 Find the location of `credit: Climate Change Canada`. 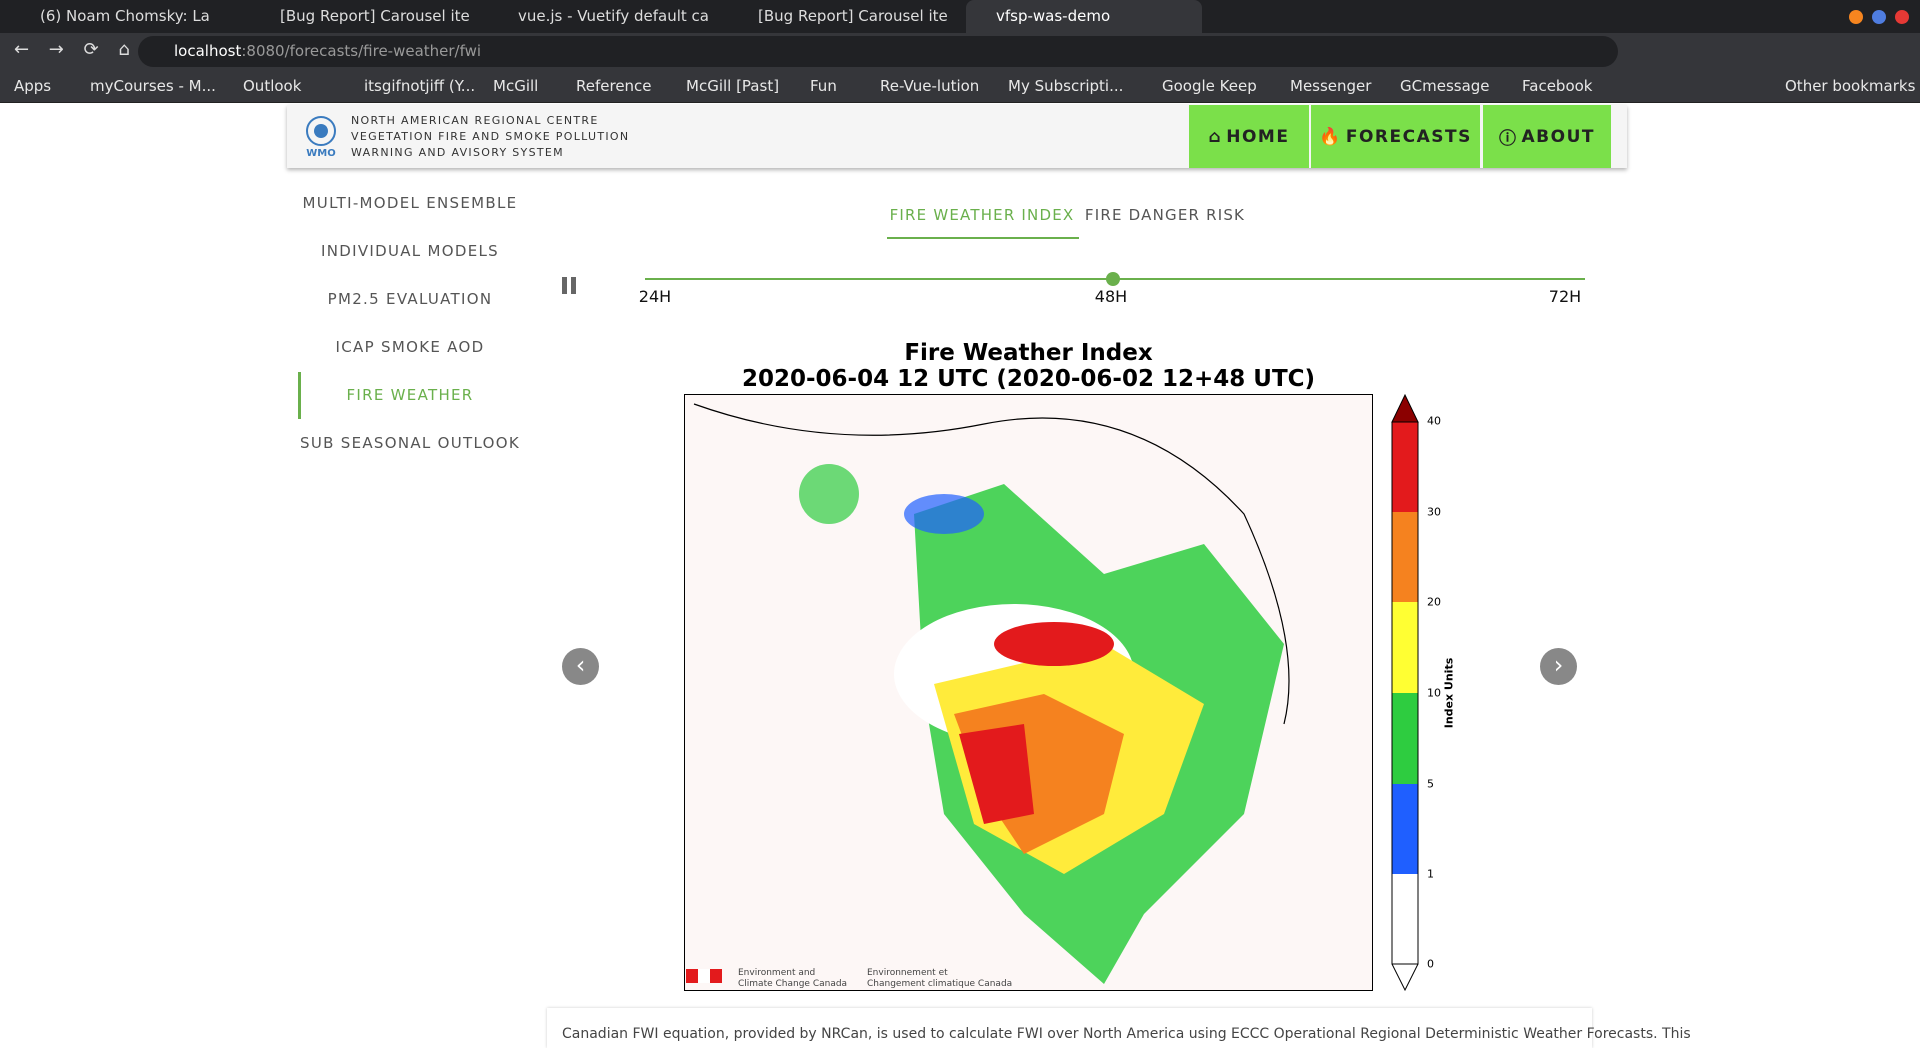

credit: Climate Change Canada is located at coordinates (792, 984).